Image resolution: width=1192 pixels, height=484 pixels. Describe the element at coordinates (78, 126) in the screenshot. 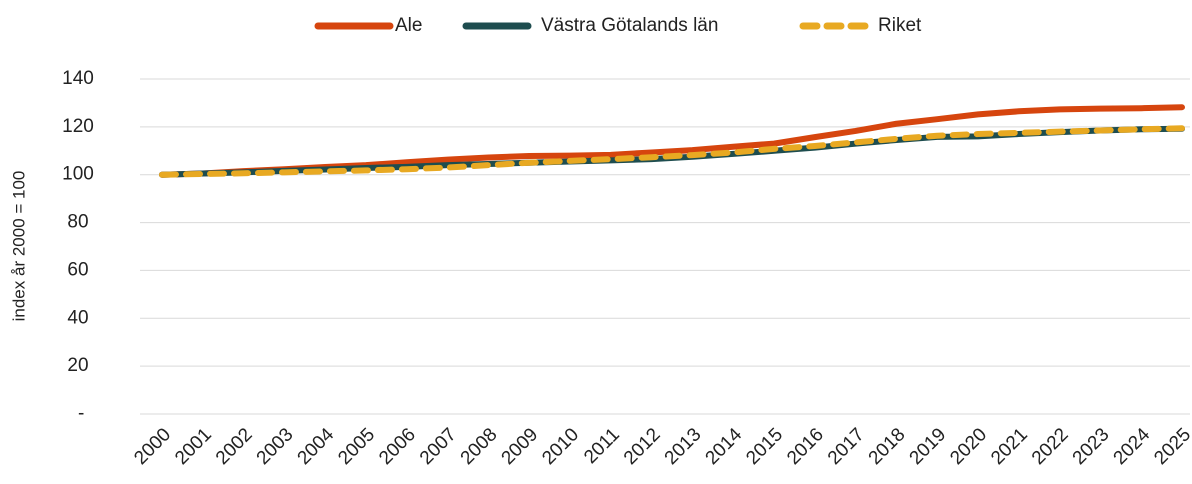

I see `y-tick-label: 120` at that location.